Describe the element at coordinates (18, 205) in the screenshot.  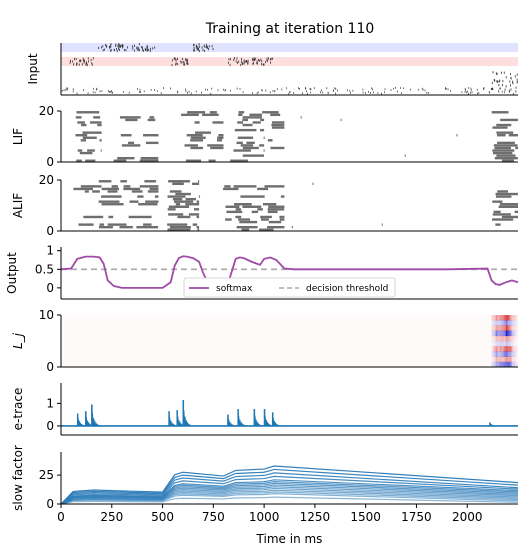
I see `alif-ylabel: ALIF` at that location.